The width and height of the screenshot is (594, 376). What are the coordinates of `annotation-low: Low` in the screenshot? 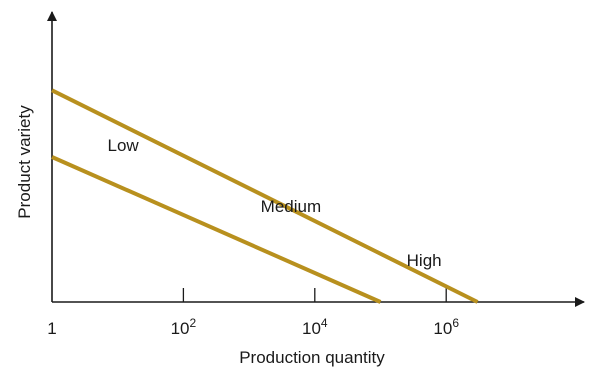 It's located at (124, 145).